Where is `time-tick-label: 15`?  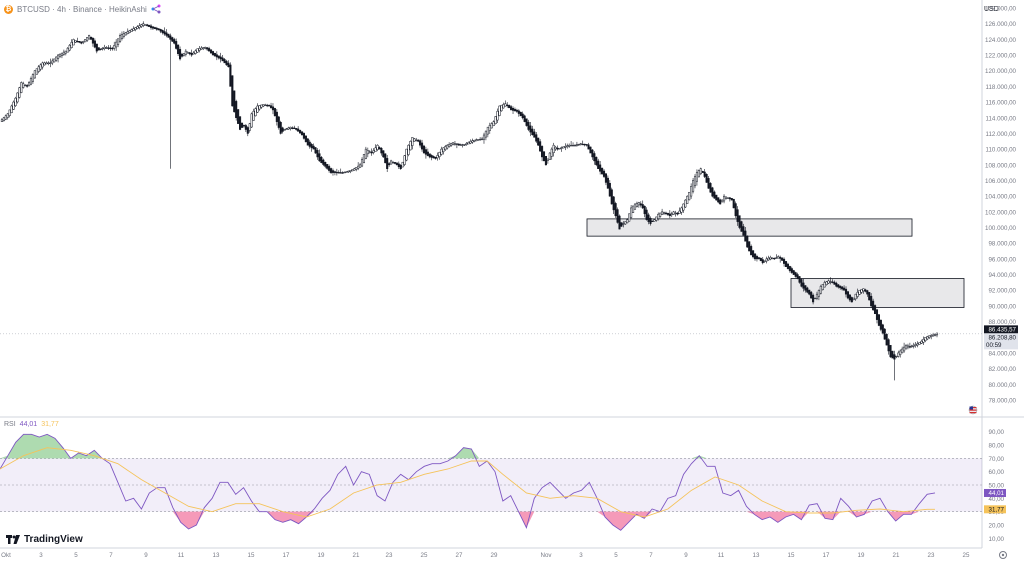 time-tick-label: 15 is located at coordinates (791, 555).